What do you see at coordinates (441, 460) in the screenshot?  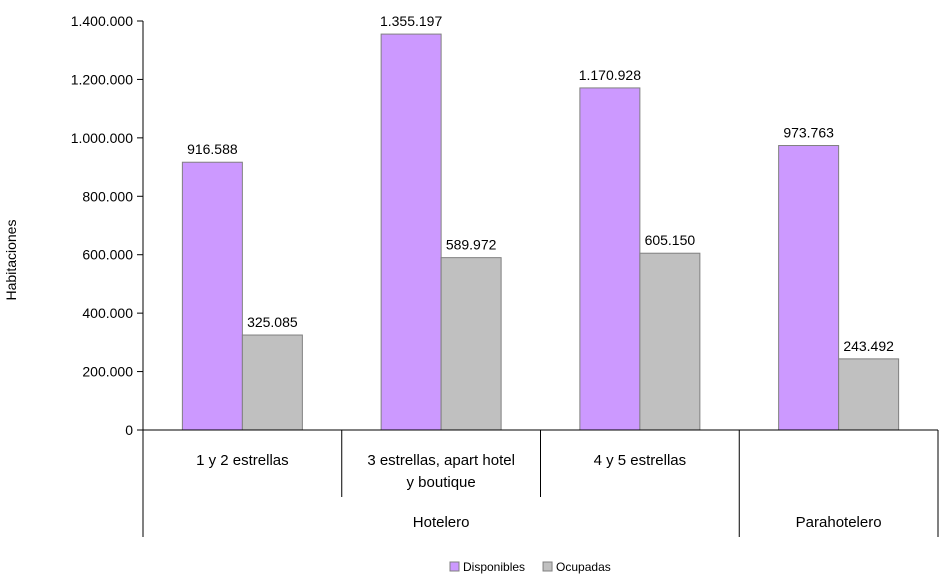 I see `x-category-label: 3 estrellas, apart hotel` at bounding box center [441, 460].